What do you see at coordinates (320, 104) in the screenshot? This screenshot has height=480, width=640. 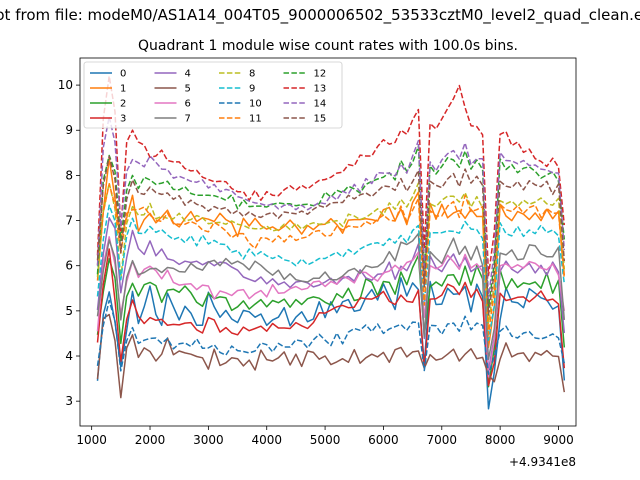 I see `legend-label-14: 14` at bounding box center [320, 104].